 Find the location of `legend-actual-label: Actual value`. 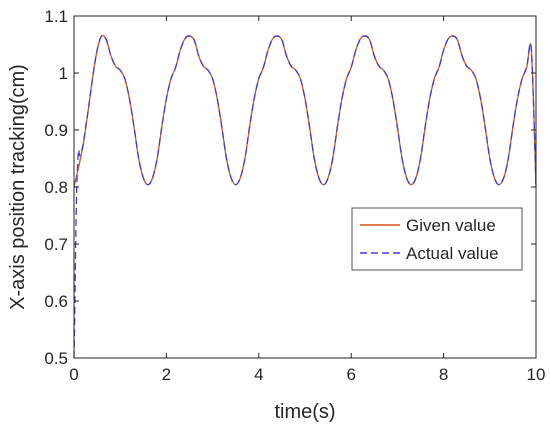

legend-actual-label: Actual value is located at coordinates (452, 253).